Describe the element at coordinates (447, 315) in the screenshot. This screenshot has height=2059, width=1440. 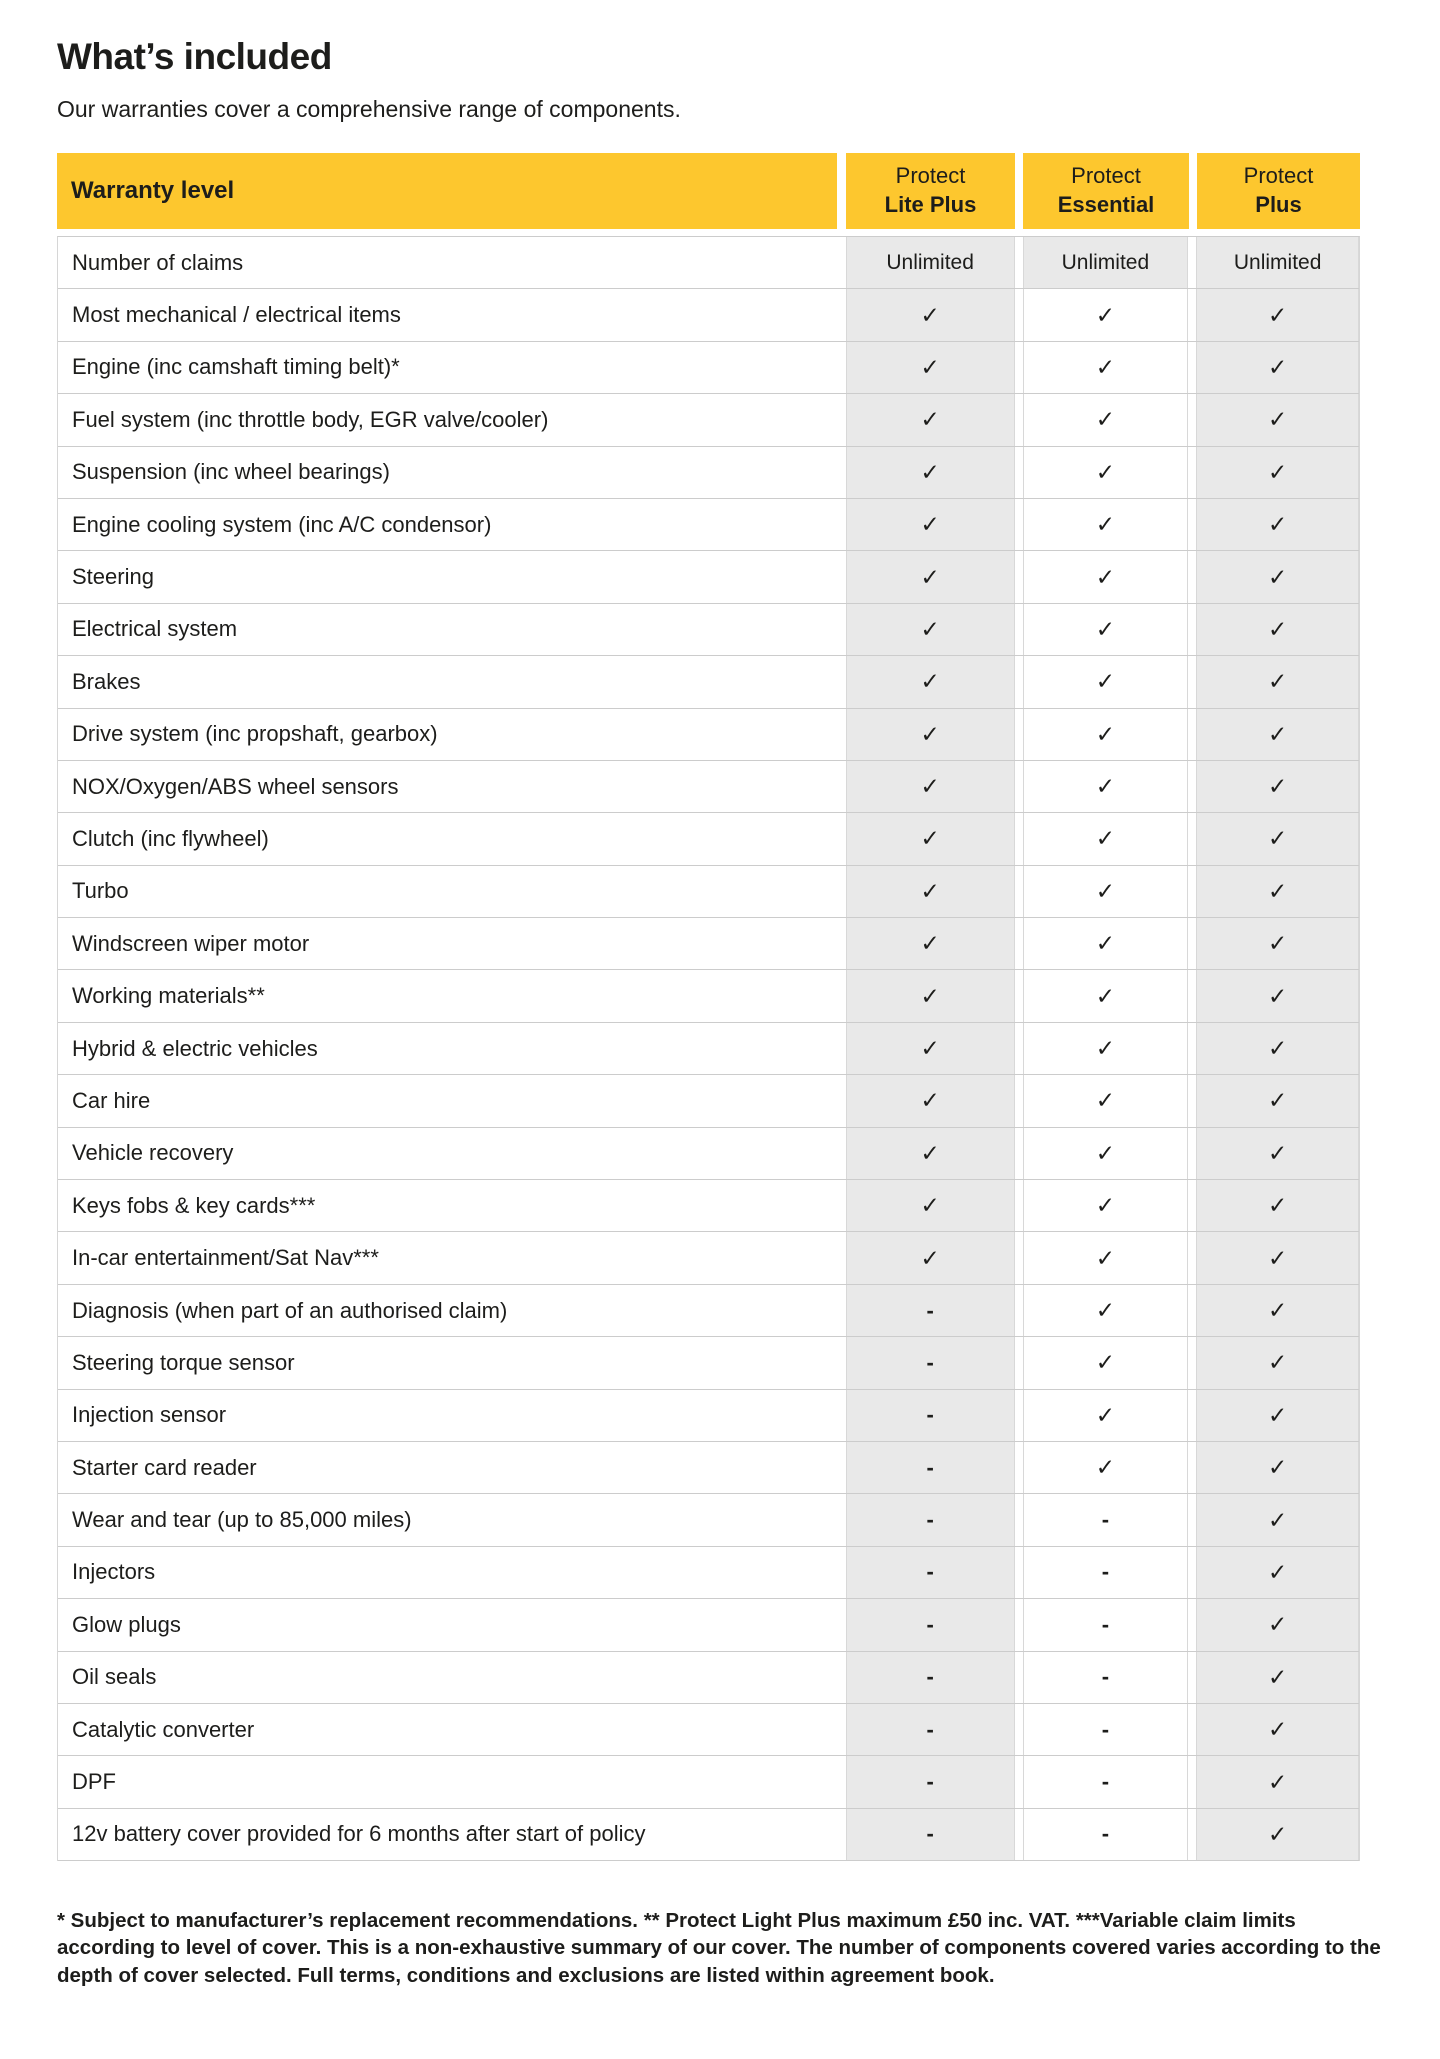
I see `row-label: Most mechanical / electrical items` at that location.